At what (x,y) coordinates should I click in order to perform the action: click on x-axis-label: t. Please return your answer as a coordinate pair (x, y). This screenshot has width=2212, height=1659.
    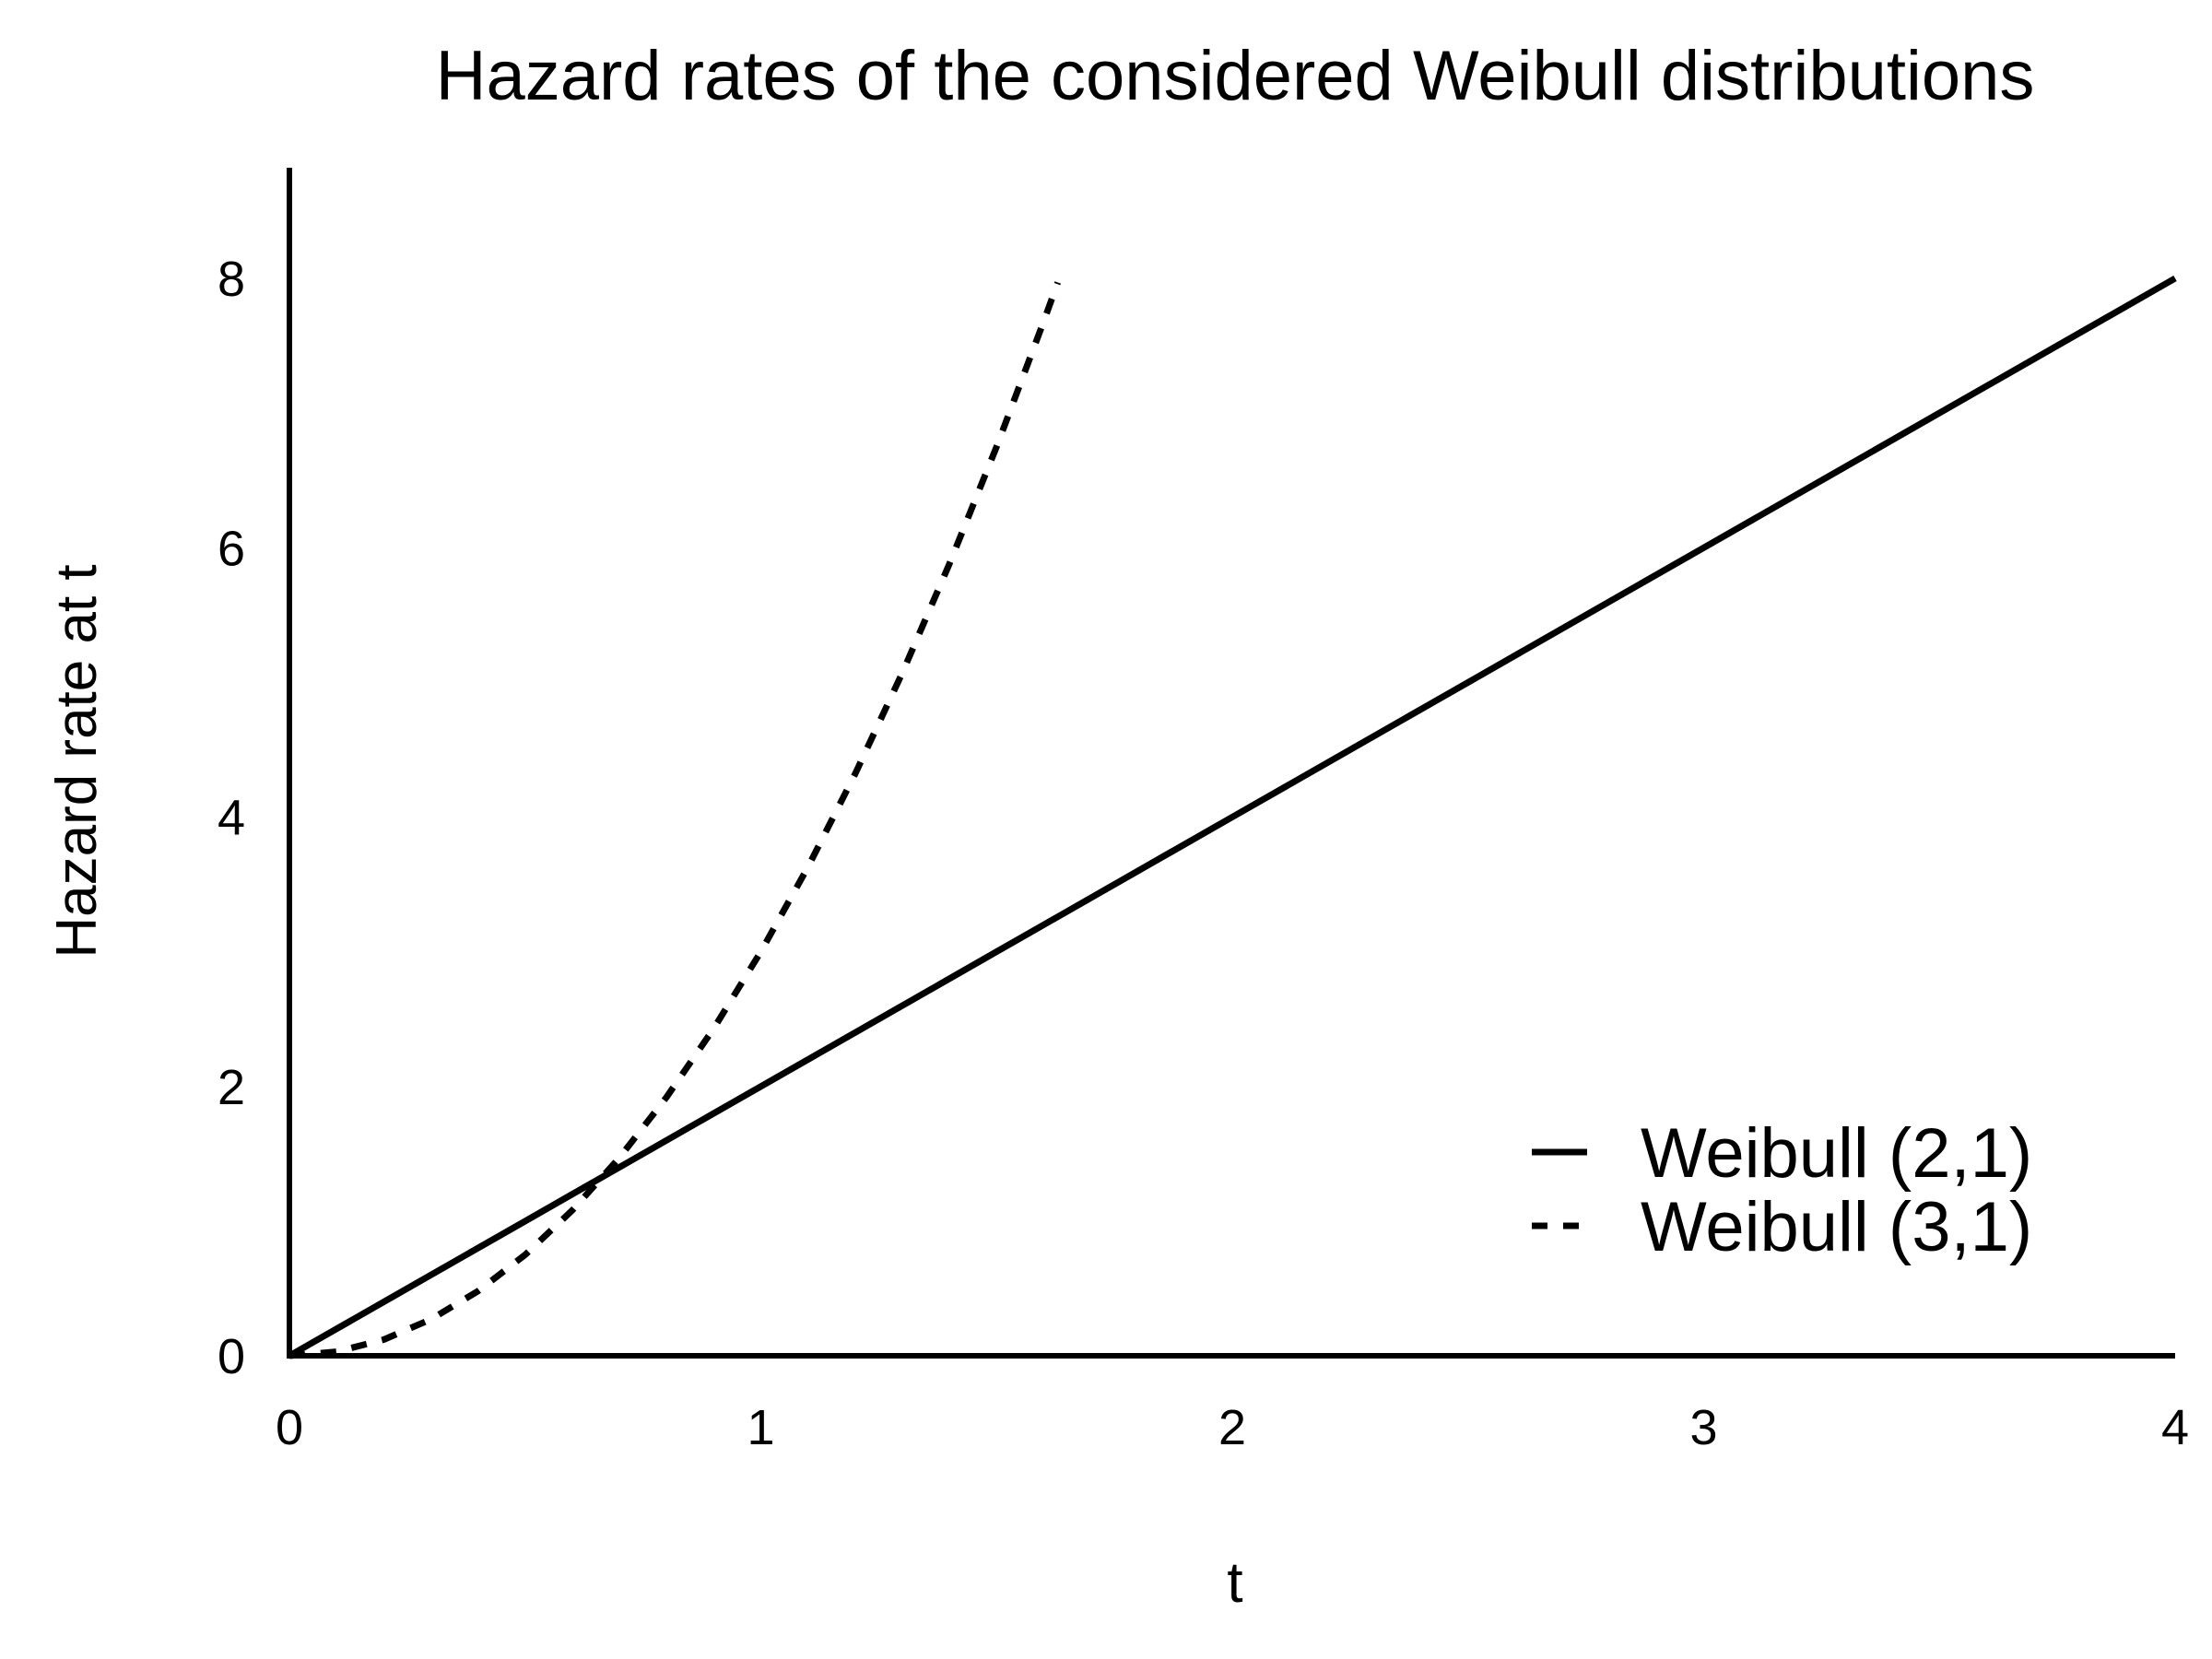
    Looking at the image, I should click on (1234, 1583).